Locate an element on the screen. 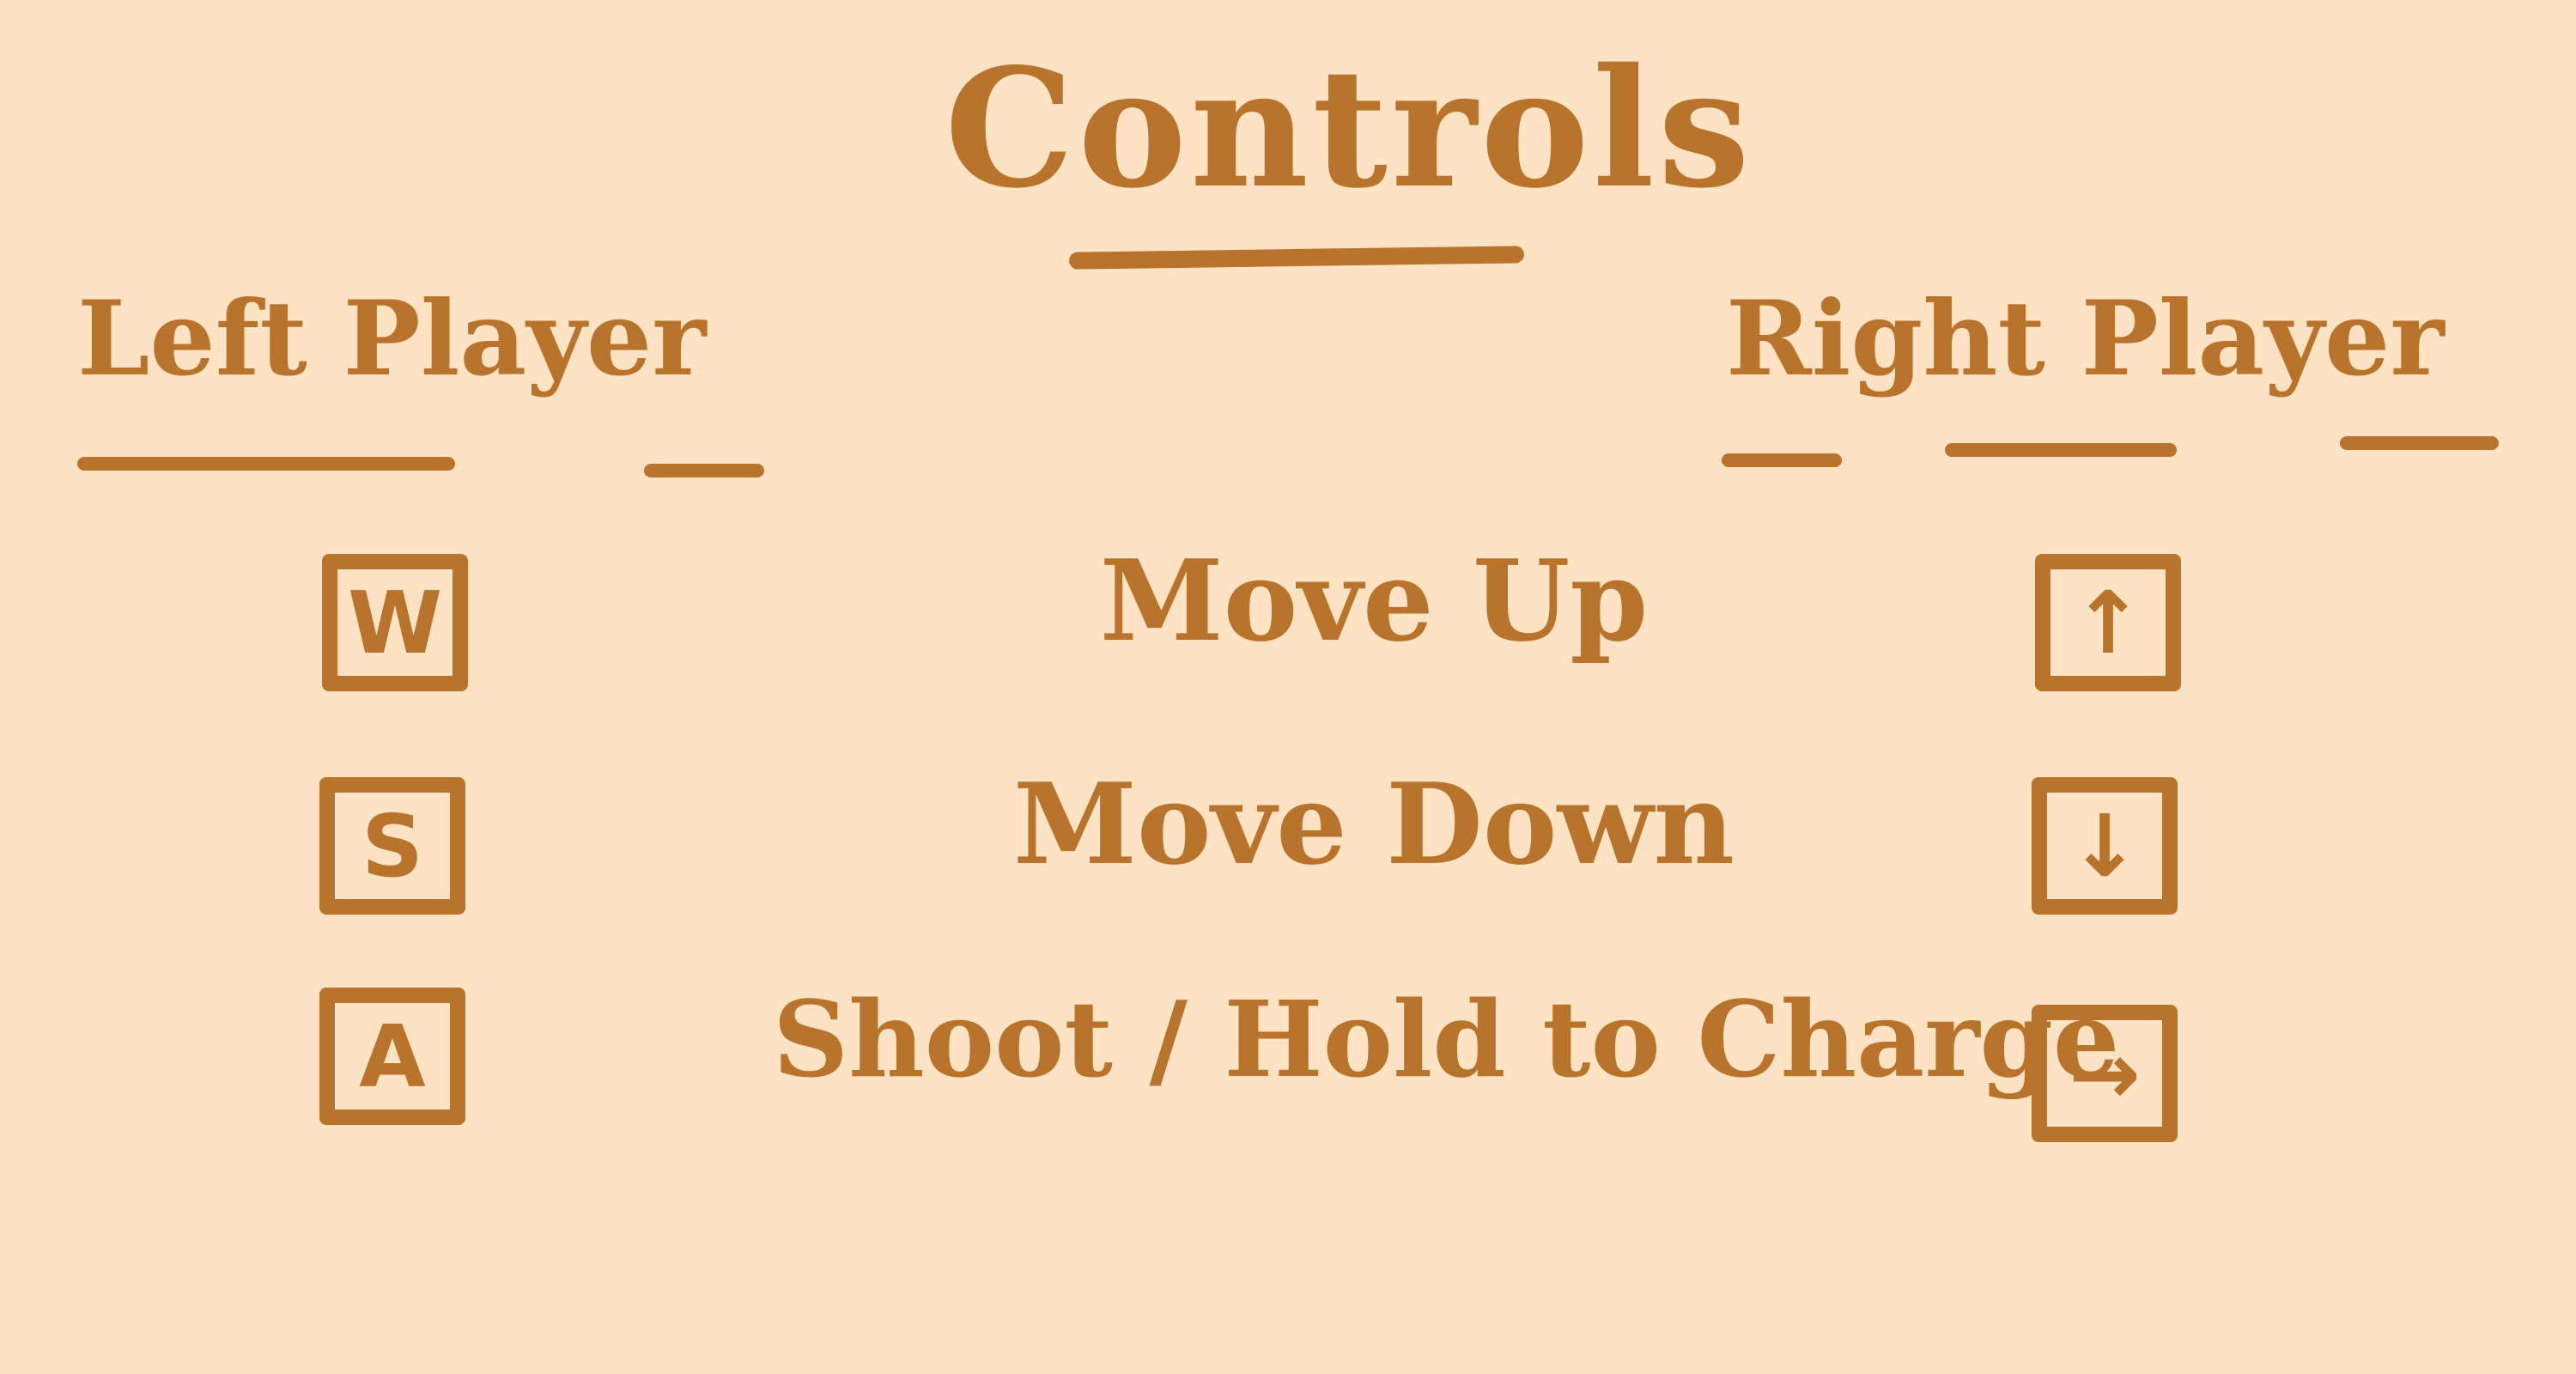  key-s: S is located at coordinates (392, 846).